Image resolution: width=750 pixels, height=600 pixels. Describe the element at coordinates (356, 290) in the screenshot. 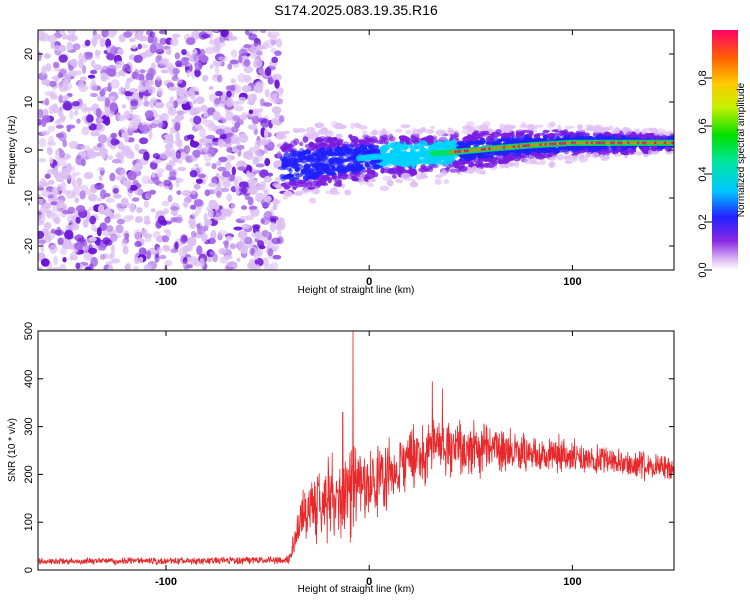

I see `spectrogram-x-axis-label: Height of straight line (km)` at that location.